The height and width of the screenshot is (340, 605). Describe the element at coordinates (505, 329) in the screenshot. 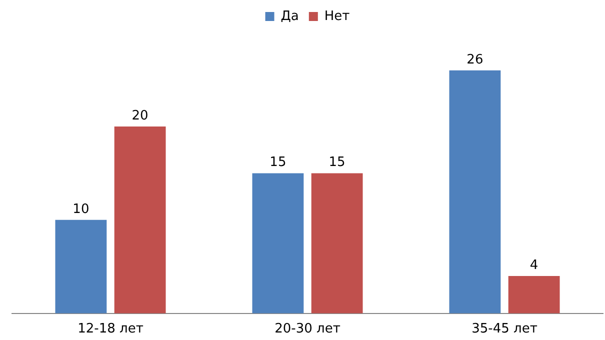

I see `x-tick-label: 35-45 лет` at that location.